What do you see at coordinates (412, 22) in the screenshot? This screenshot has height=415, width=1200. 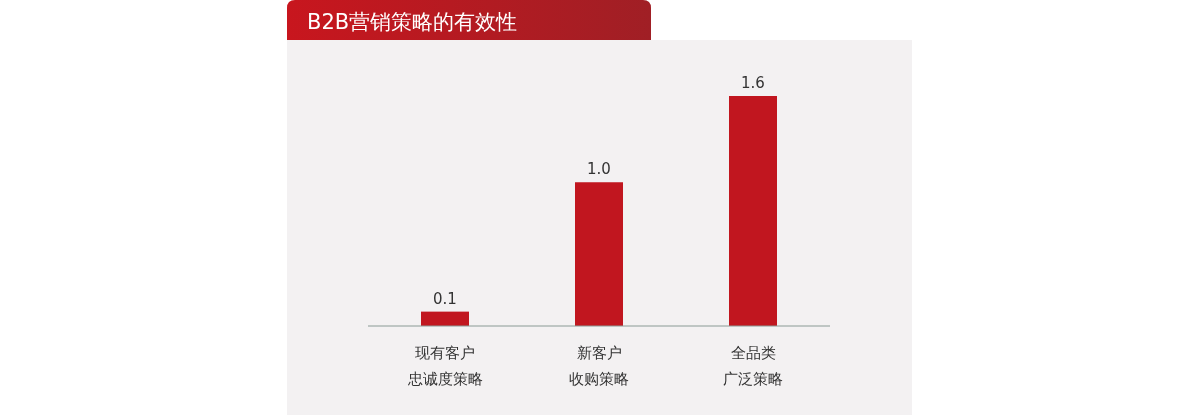 I see `chart-title: B2B营销策略的有效性` at bounding box center [412, 22].